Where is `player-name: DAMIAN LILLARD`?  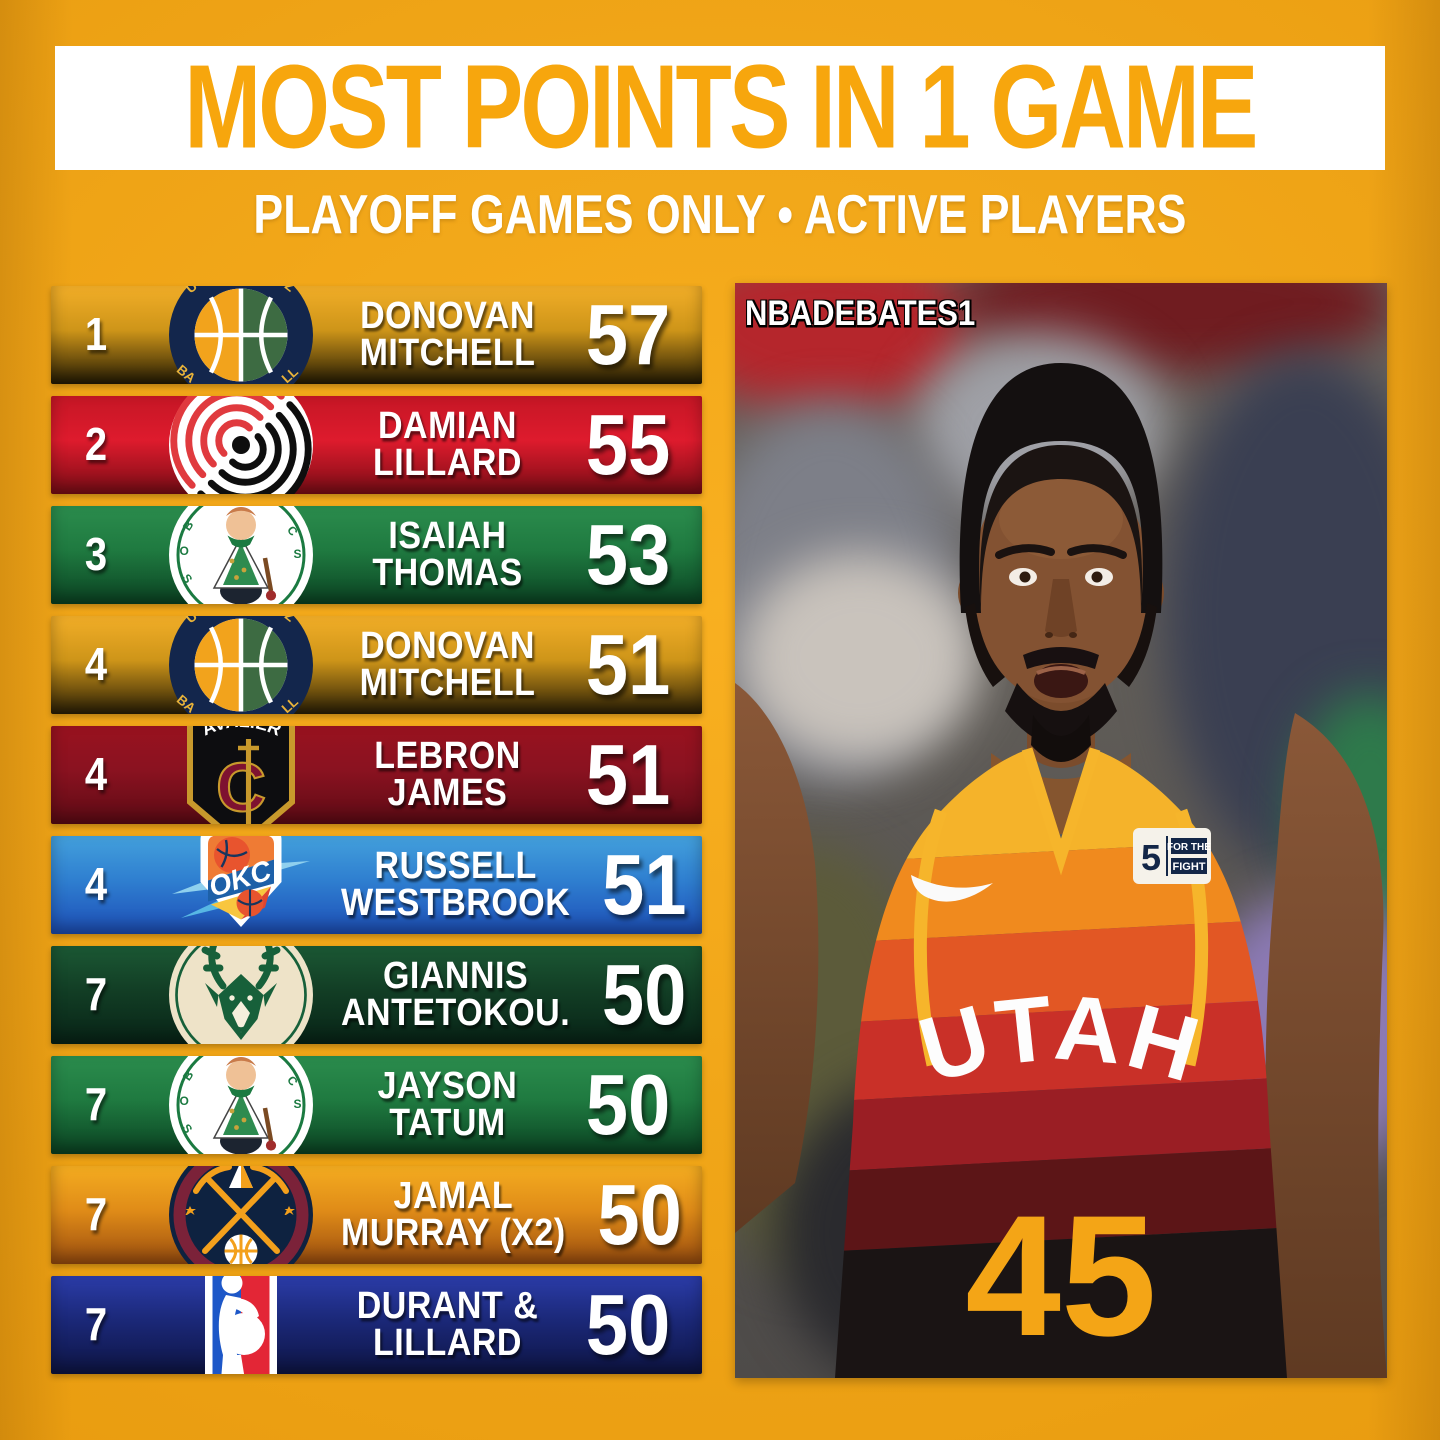 player-name: DAMIAN LILLARD is located at coordinates (447, 444).